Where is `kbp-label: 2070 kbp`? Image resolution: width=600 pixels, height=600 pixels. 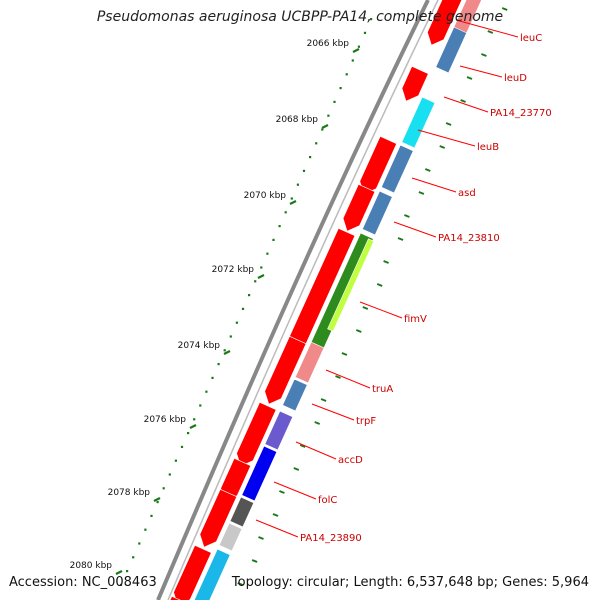 kbp-label: 2070 kbp is located at coordinates (265, 196).